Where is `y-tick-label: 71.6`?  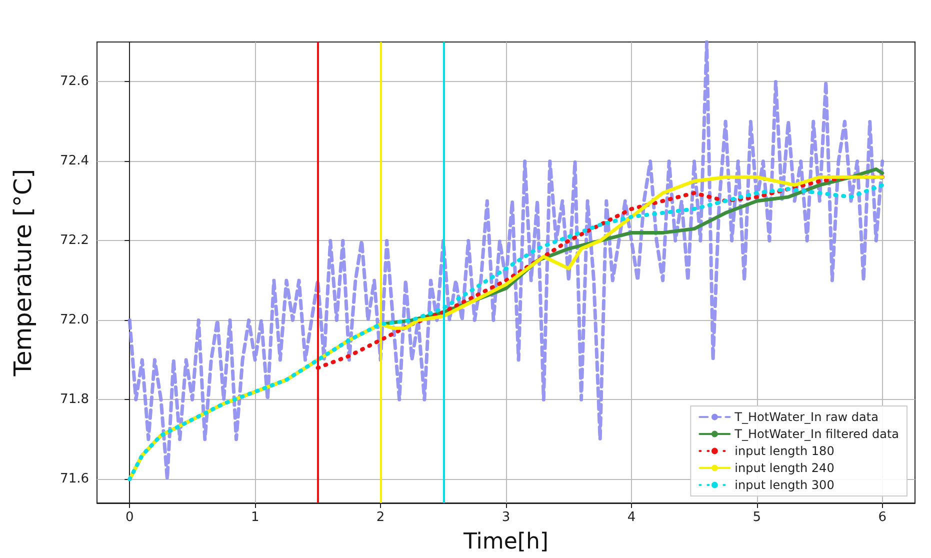 y-tick-label: 71.6 is located at coordinates (74, 479).